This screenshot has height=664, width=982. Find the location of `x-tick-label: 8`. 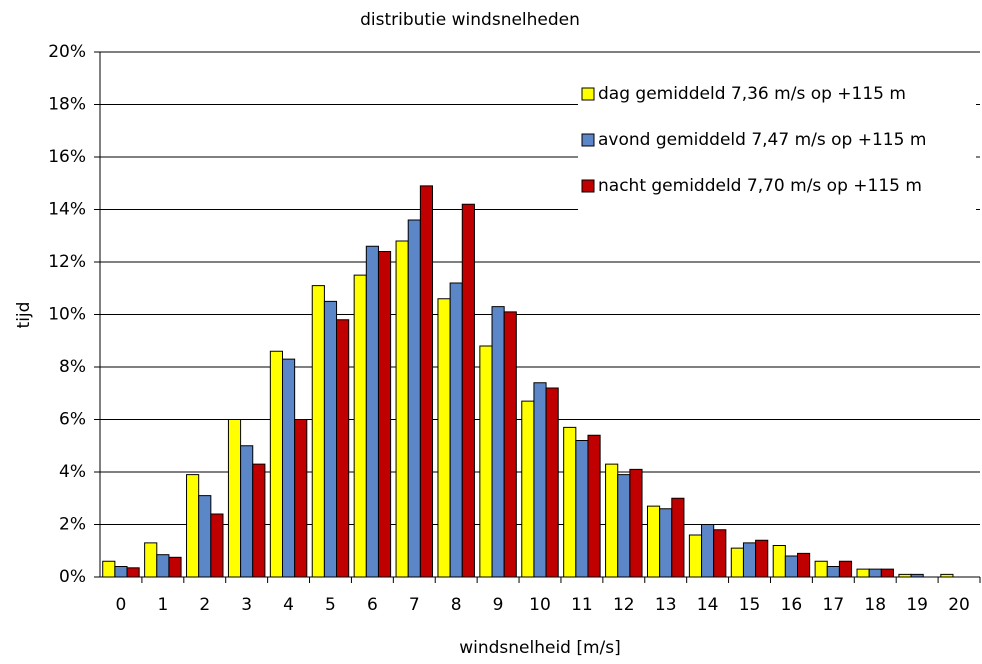

x-tick-label: 8 is located at coordinates (456, 605).